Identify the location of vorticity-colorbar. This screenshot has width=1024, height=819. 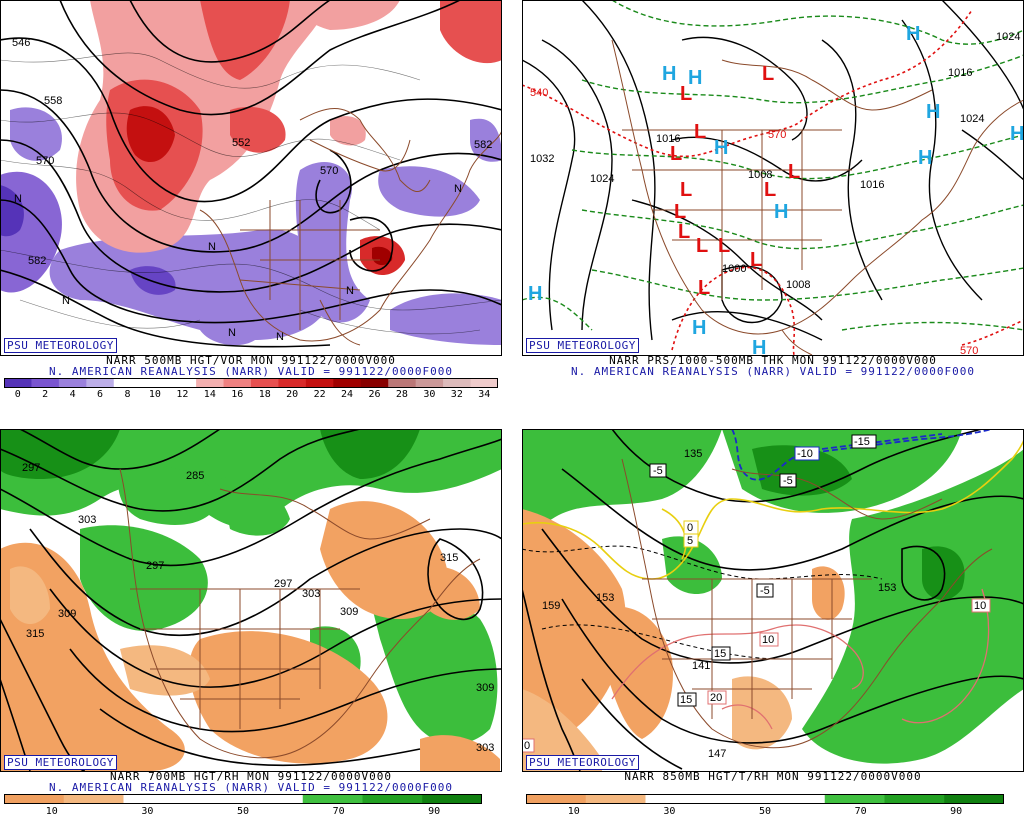
(251, 383).